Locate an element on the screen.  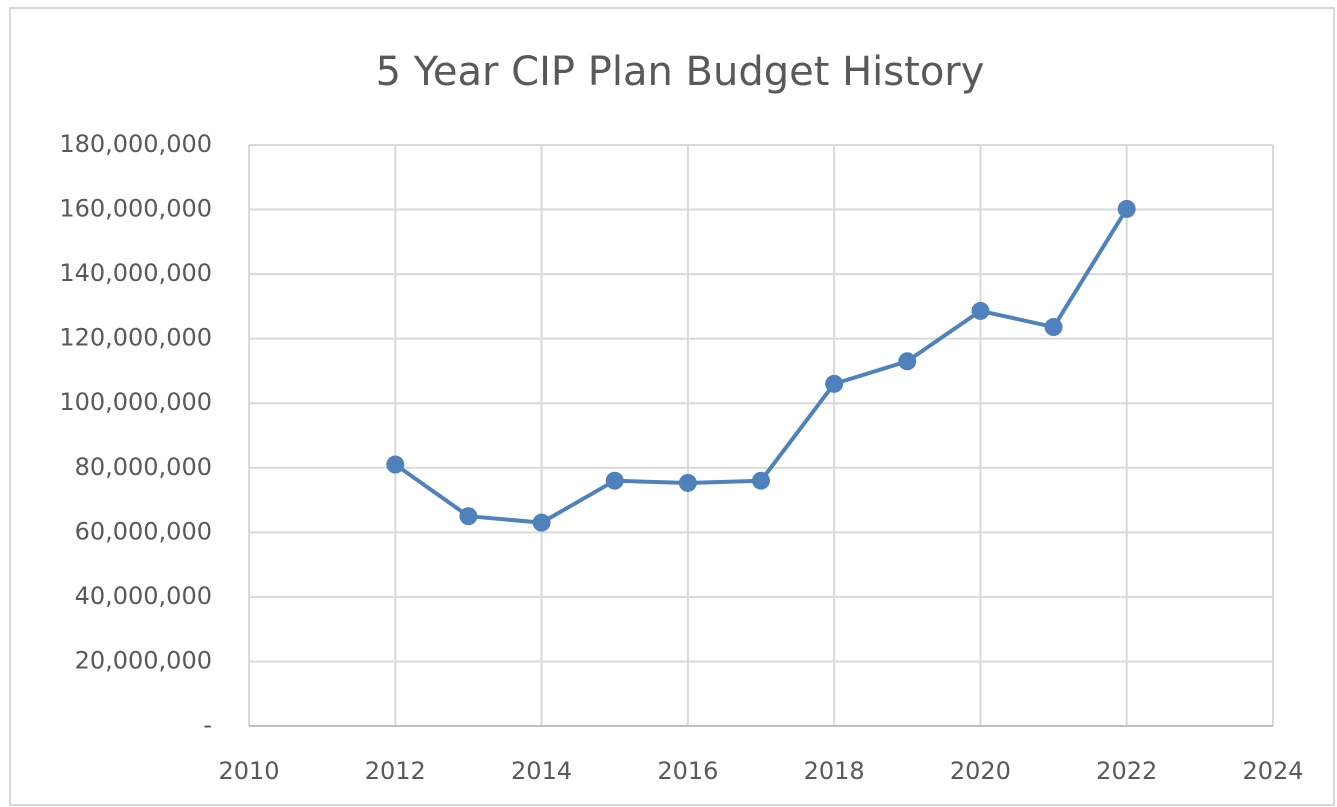
y-tick-label: 100,000,000 is located at coordinates (135, 402).